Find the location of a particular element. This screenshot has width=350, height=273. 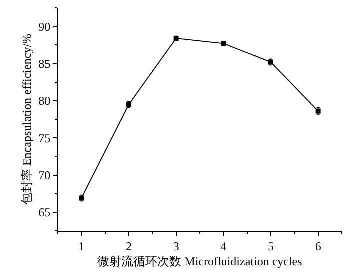

y-tick-label: 75 is located at coordinates (44, 138).